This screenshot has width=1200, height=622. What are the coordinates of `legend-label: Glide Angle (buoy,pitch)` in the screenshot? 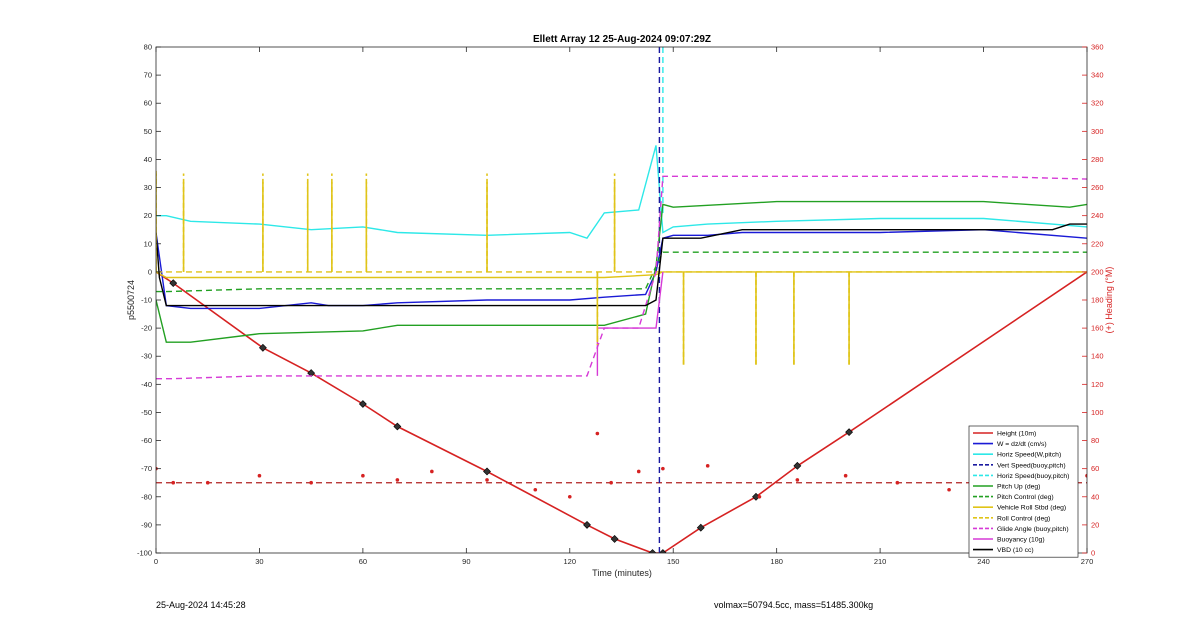 It's located at (1033, 529).